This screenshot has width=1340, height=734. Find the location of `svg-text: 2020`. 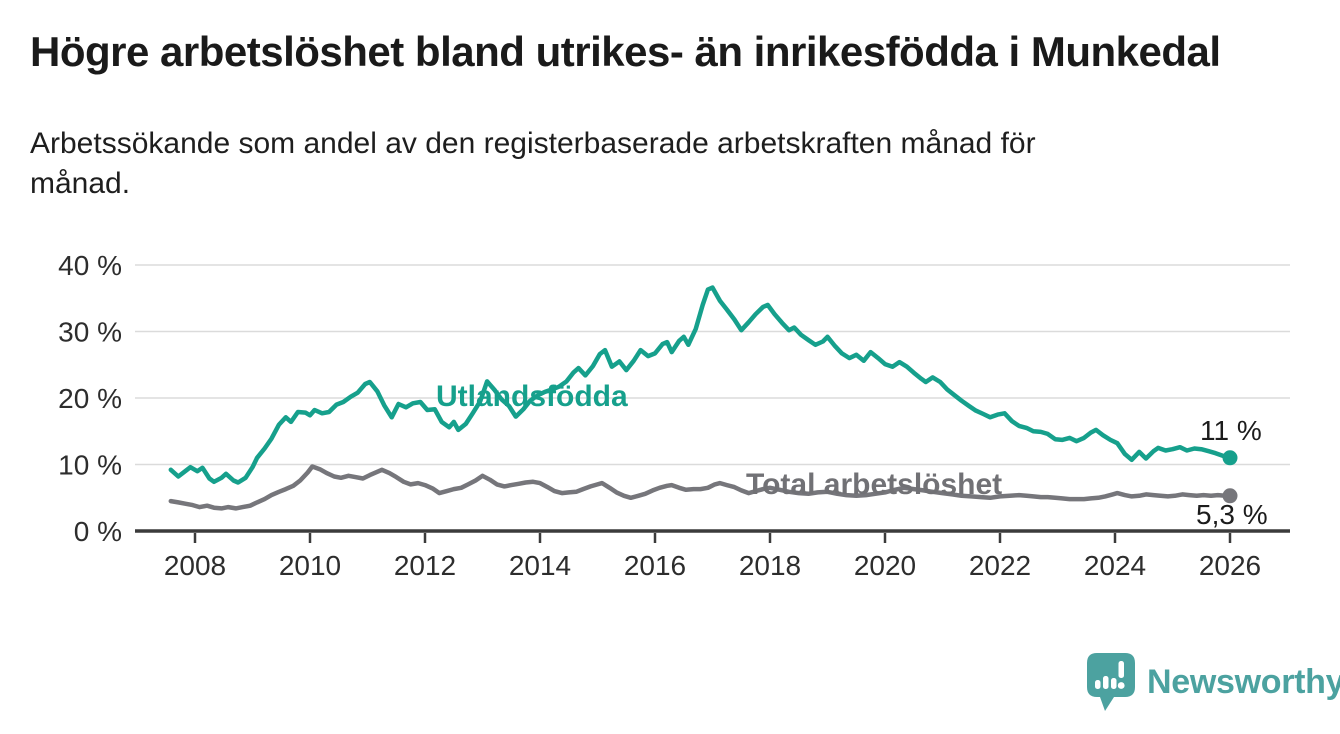

svg-text: 2020 is located at coordinates (885, 565).